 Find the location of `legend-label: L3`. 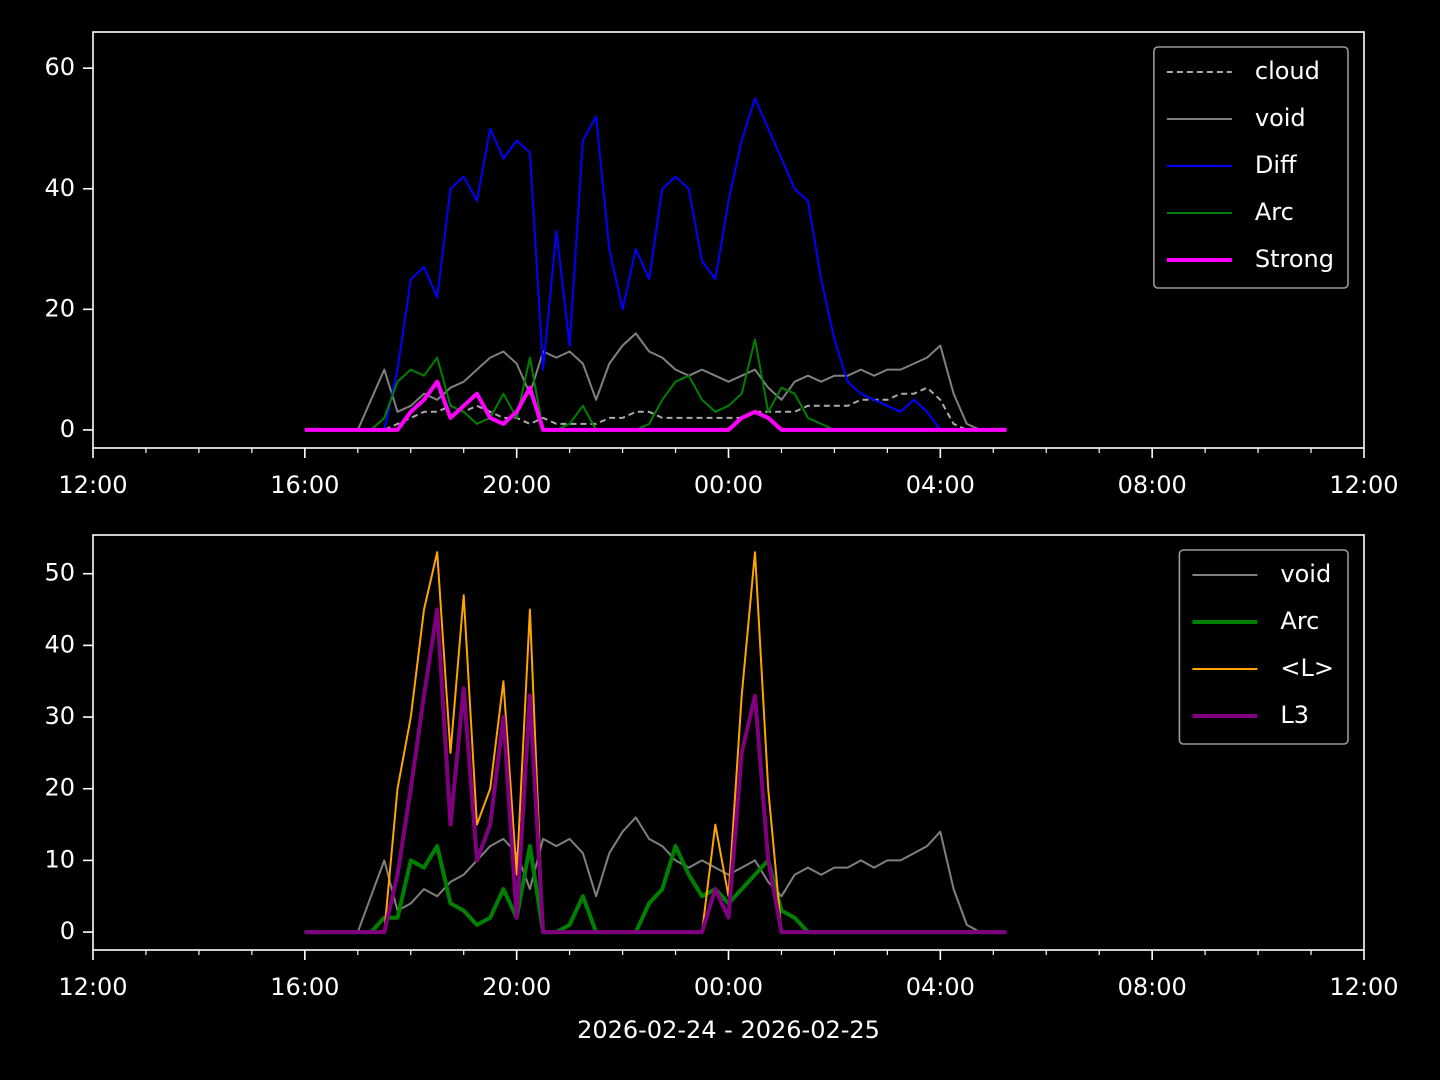

legend-label: L3 is located at coordinates (1294, 715).